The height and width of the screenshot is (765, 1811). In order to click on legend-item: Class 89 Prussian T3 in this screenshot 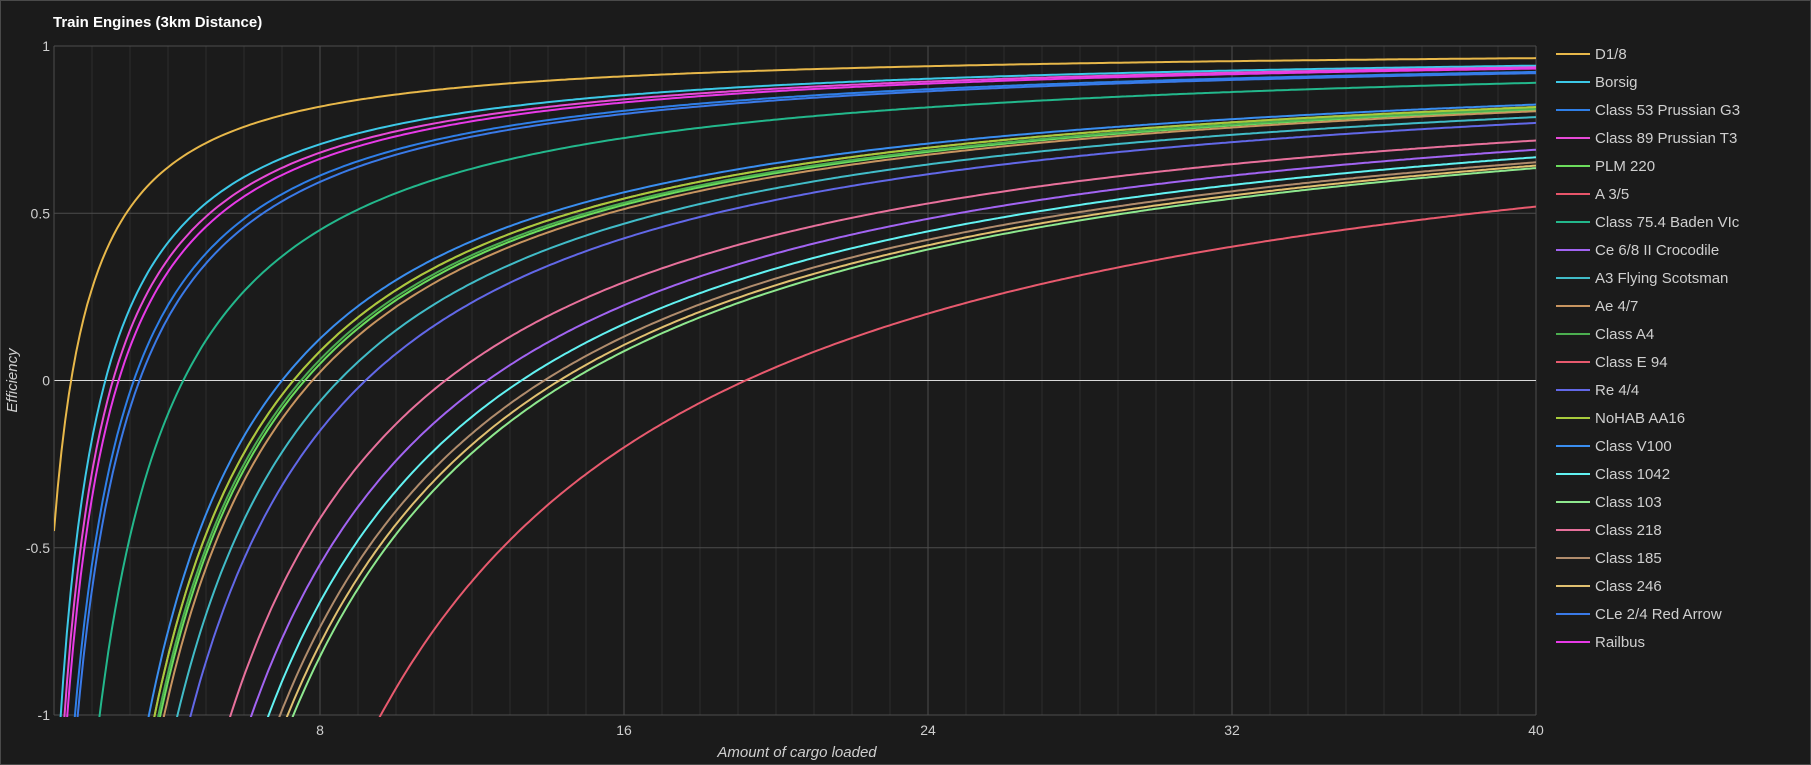, I will do `click(1646, 138)`.